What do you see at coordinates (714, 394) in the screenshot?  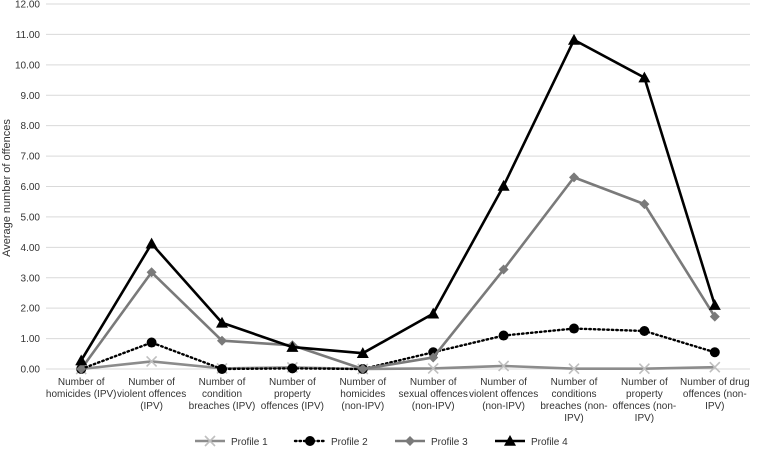 I see `x-category-label: Number of drug offences (non-IPV)` at bounding box center [714, 394].